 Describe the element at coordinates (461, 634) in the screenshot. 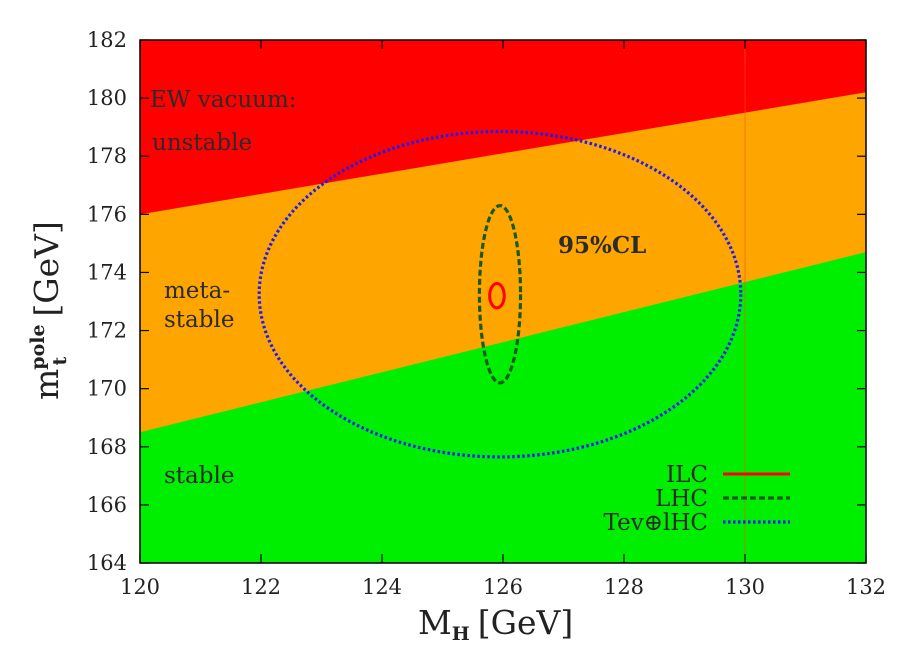

I see `x-axis-title-subscript: H` at that location.